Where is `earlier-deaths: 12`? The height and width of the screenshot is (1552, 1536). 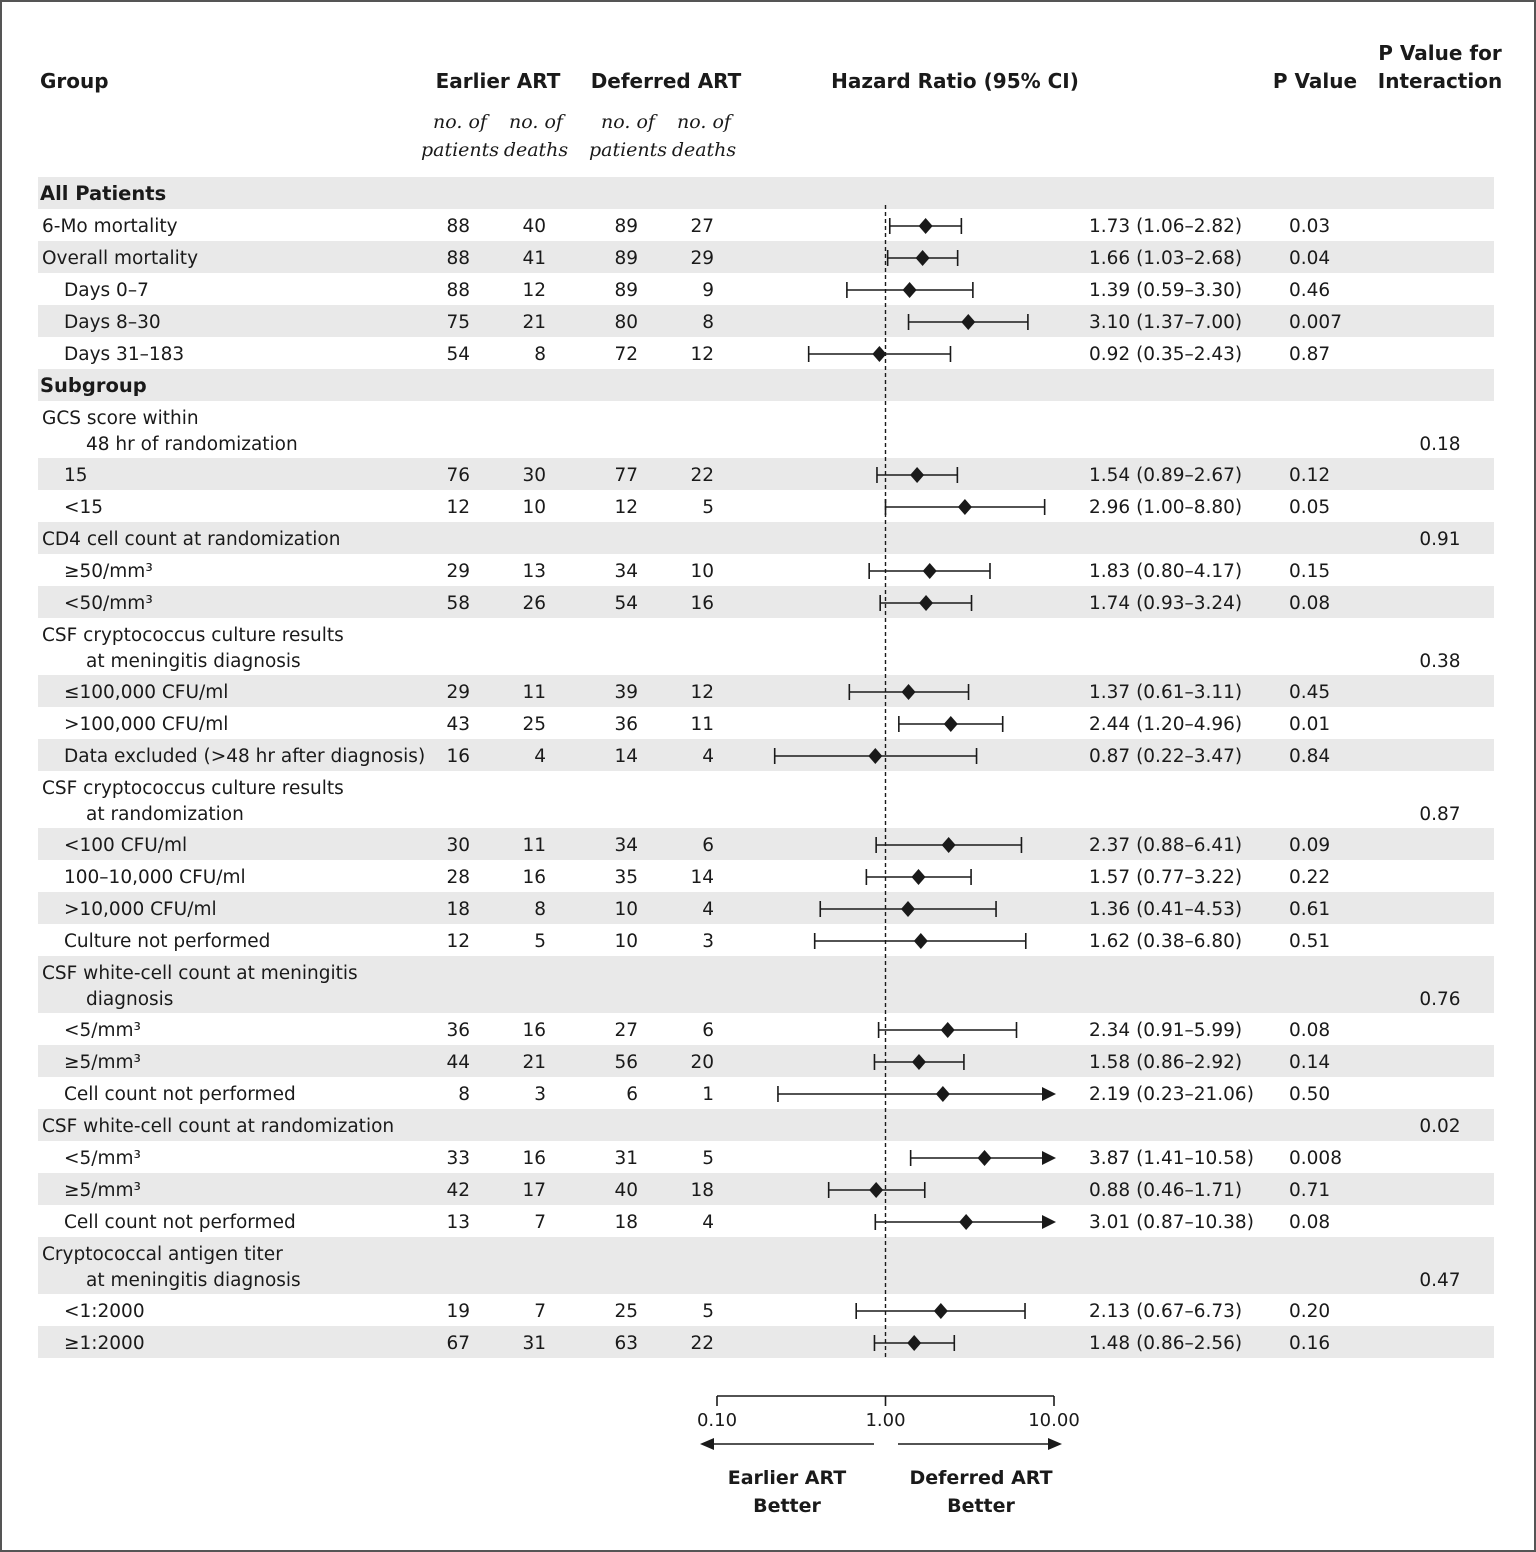
earlier-deaths: 12 is located at coordinates (534, 290).